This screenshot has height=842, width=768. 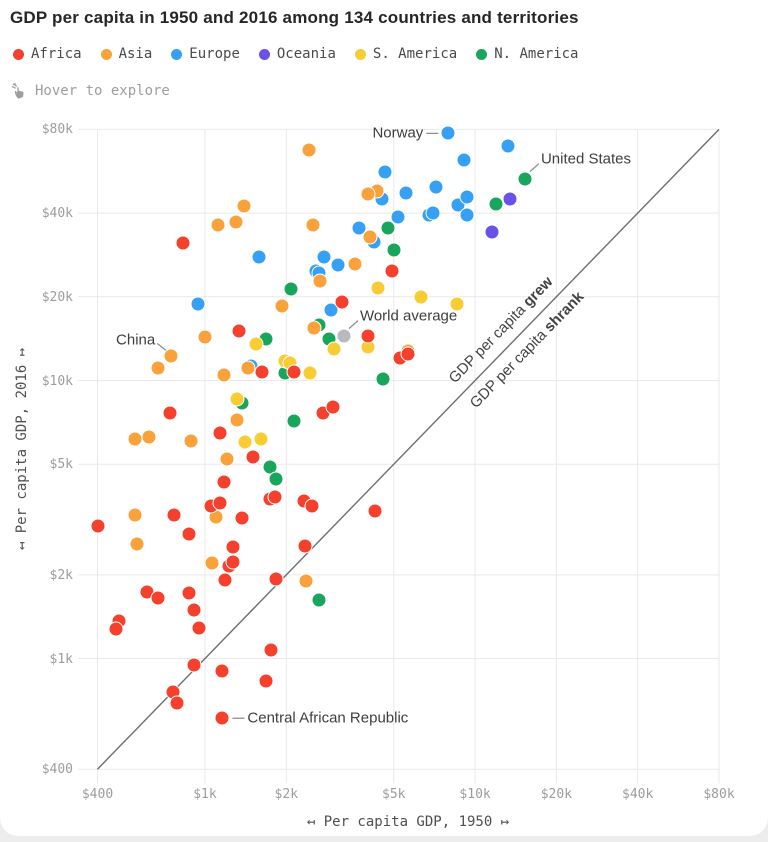 I want to click on world-average-point, so click(x=344, y=336).